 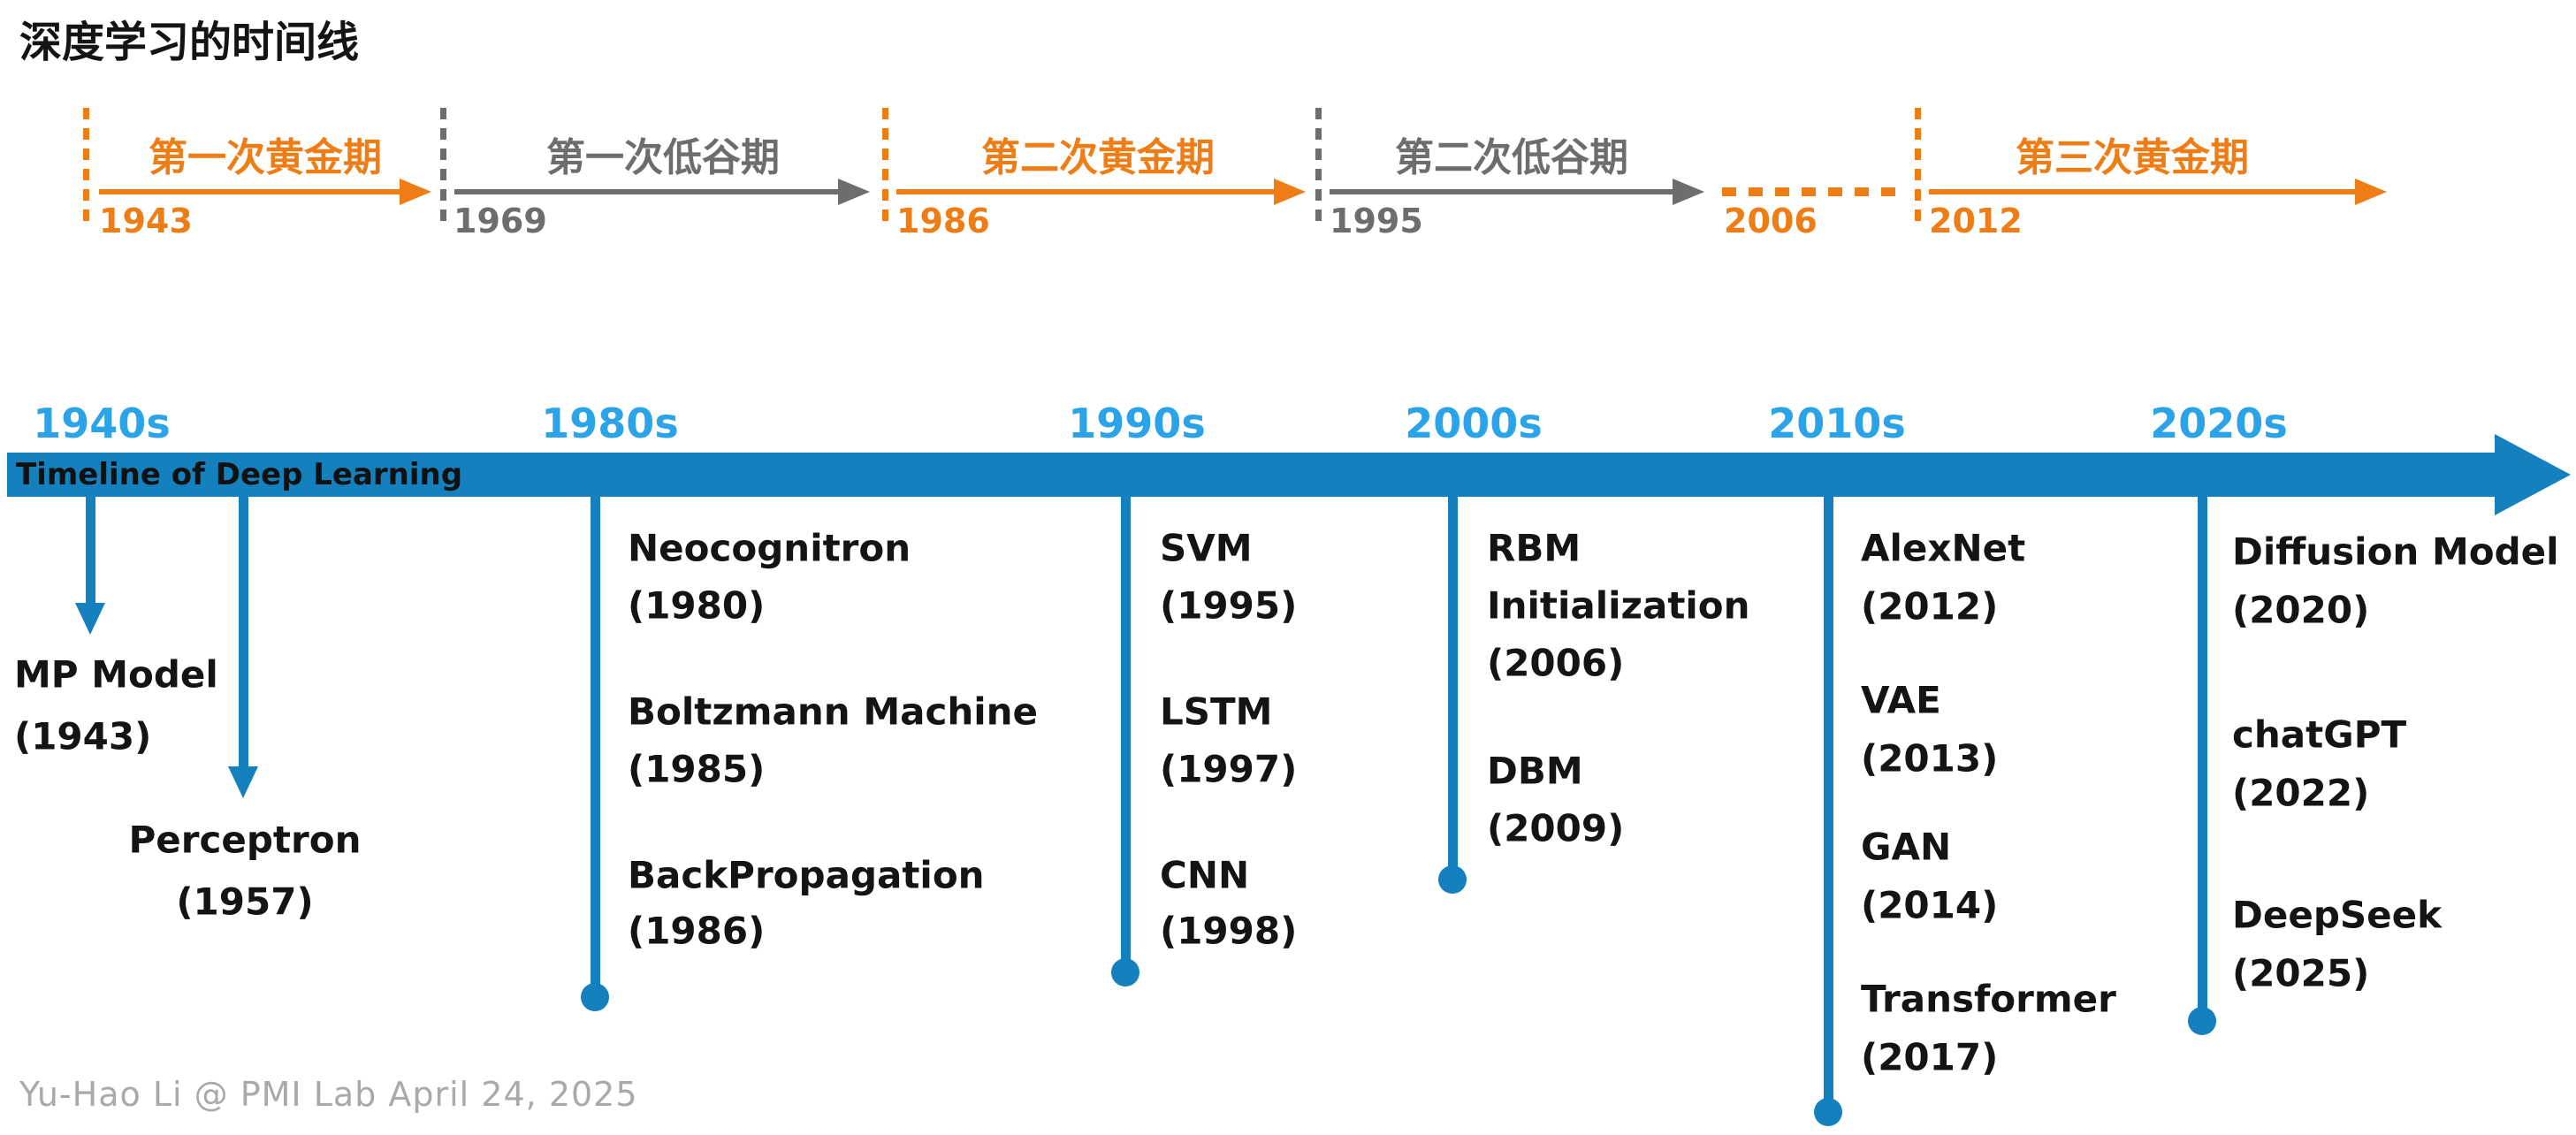 I want to click on timeline-bar-label: Timeline of Deep Learning, so click(x=239, y=475).